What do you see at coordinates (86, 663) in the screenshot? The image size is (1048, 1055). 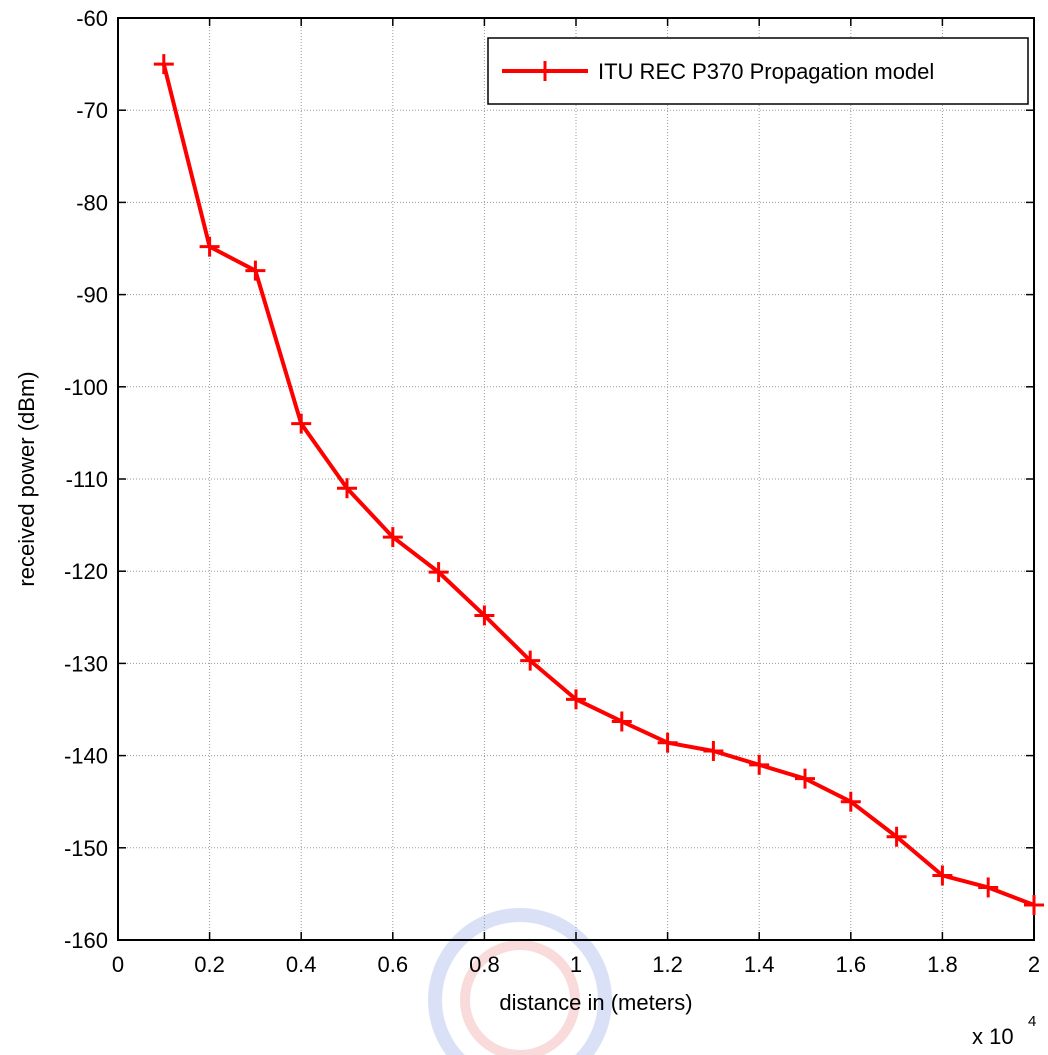 I see `y-tick-label: -130` at bounding box center [86, 663].